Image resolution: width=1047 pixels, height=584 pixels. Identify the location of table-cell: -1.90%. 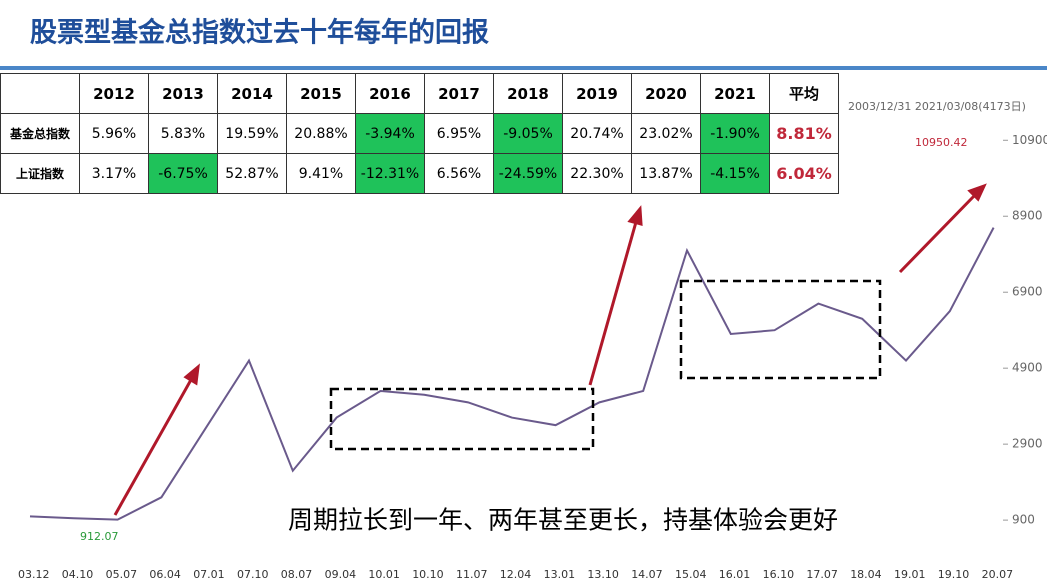
(735, 133).